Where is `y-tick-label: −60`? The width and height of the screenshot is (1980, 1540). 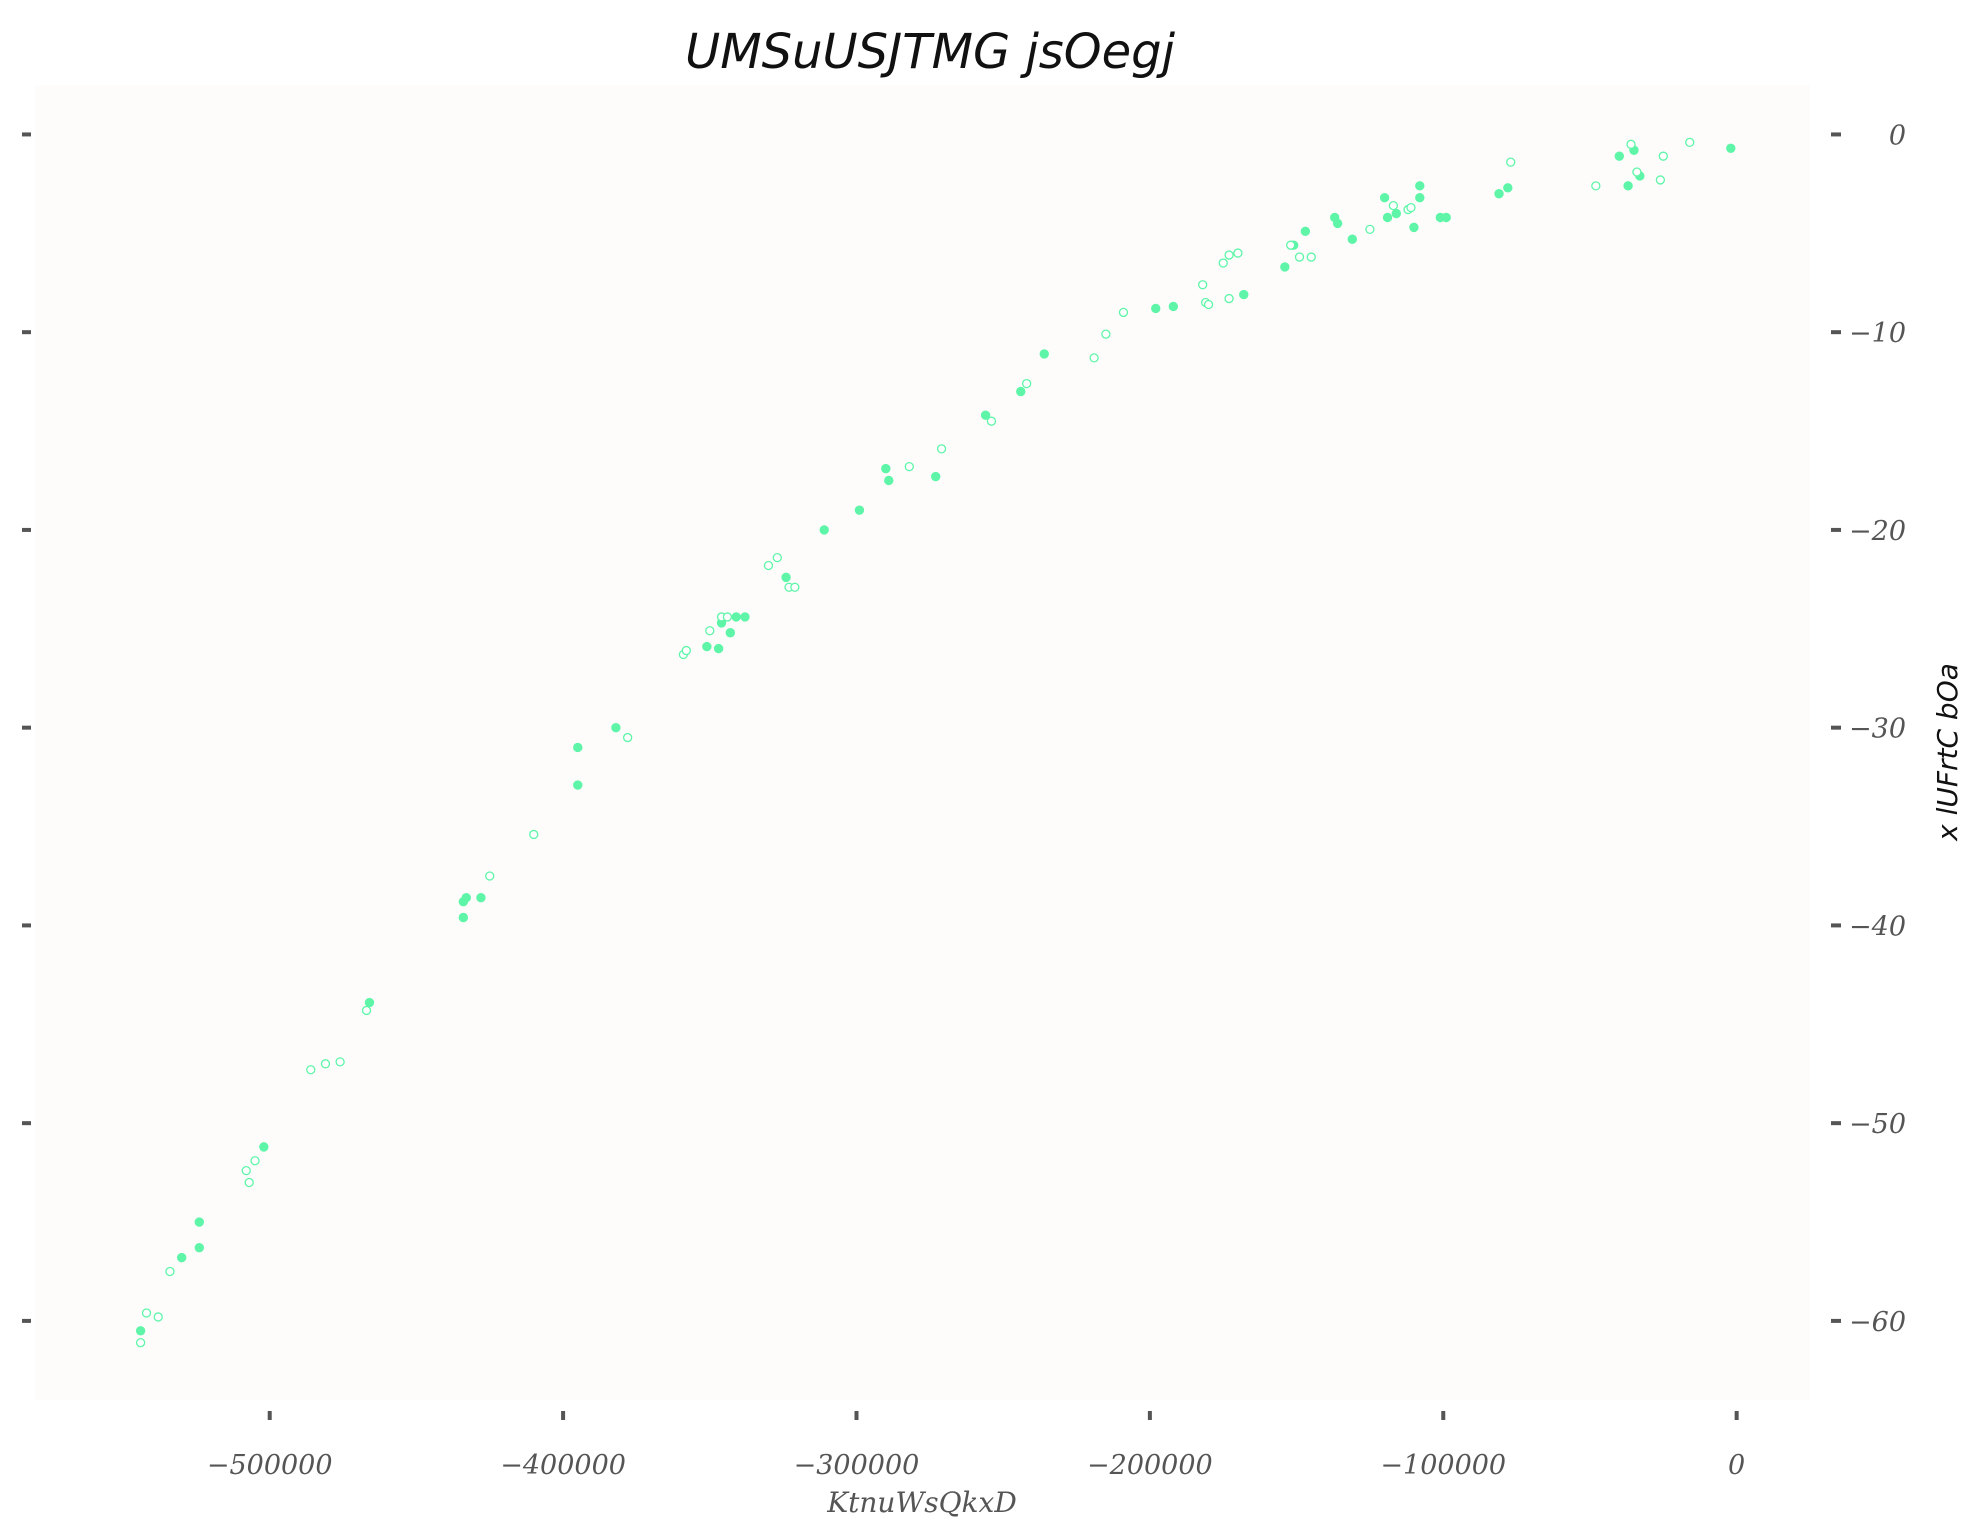 y-tick-label: −60 is located at coordinates (1877, 1322).